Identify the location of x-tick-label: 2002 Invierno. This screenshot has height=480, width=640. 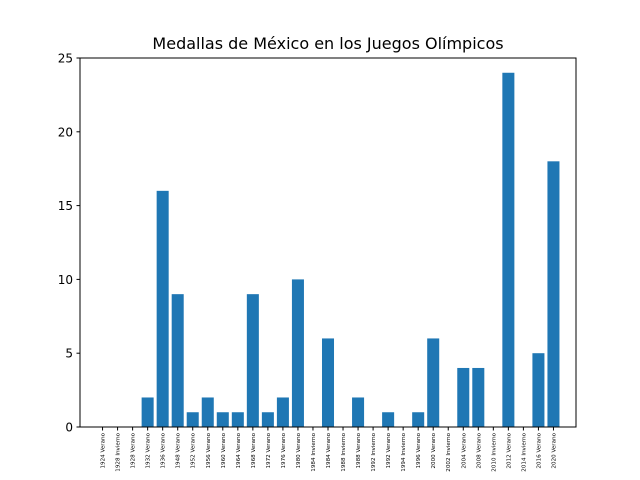
(449, 451).